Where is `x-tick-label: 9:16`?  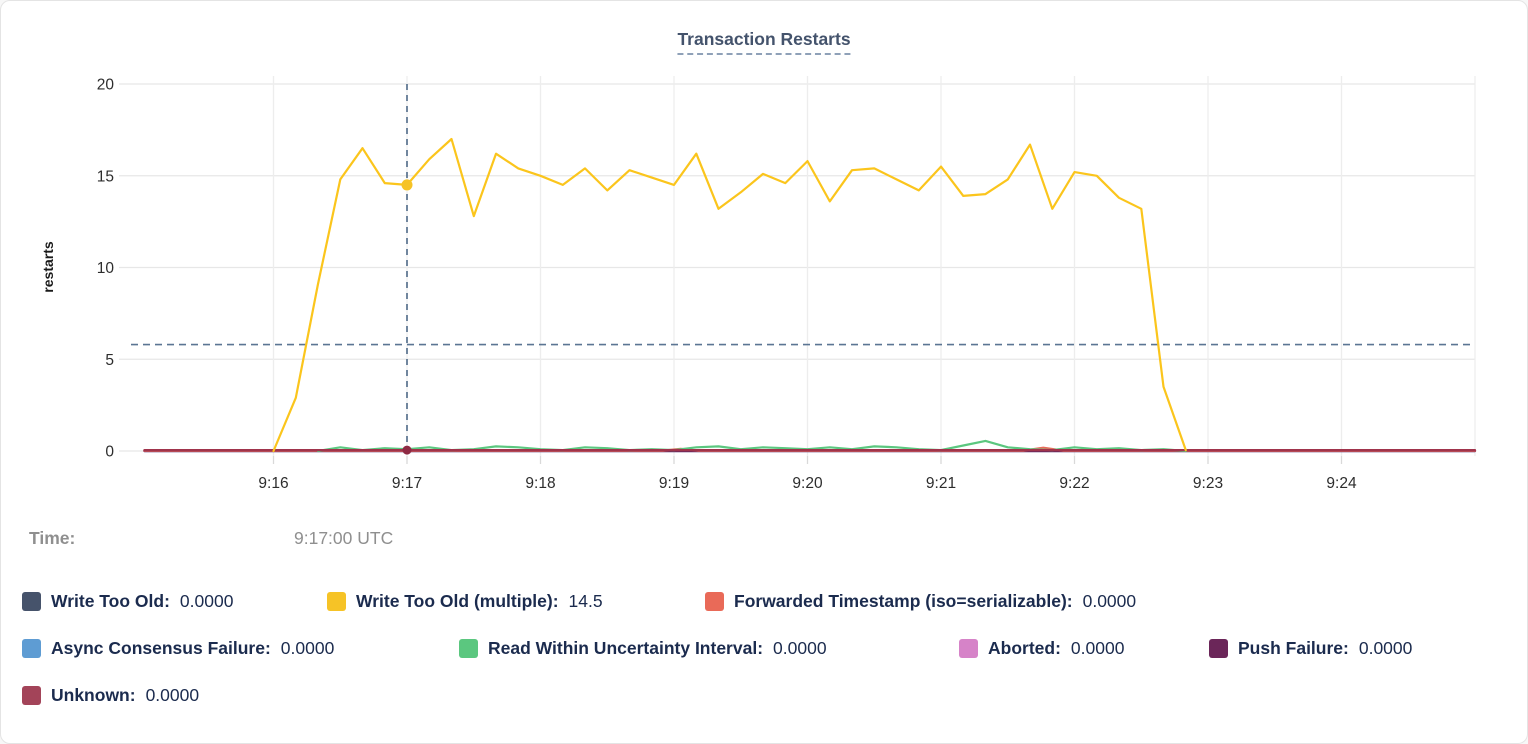 x-tick-label: 9:16 is located at coordinates (273, 483).